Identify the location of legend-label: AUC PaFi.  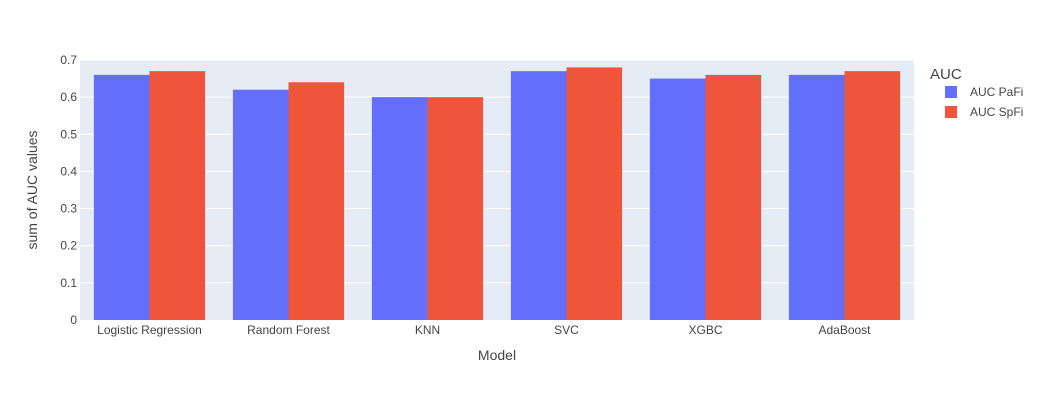
(996, 92).